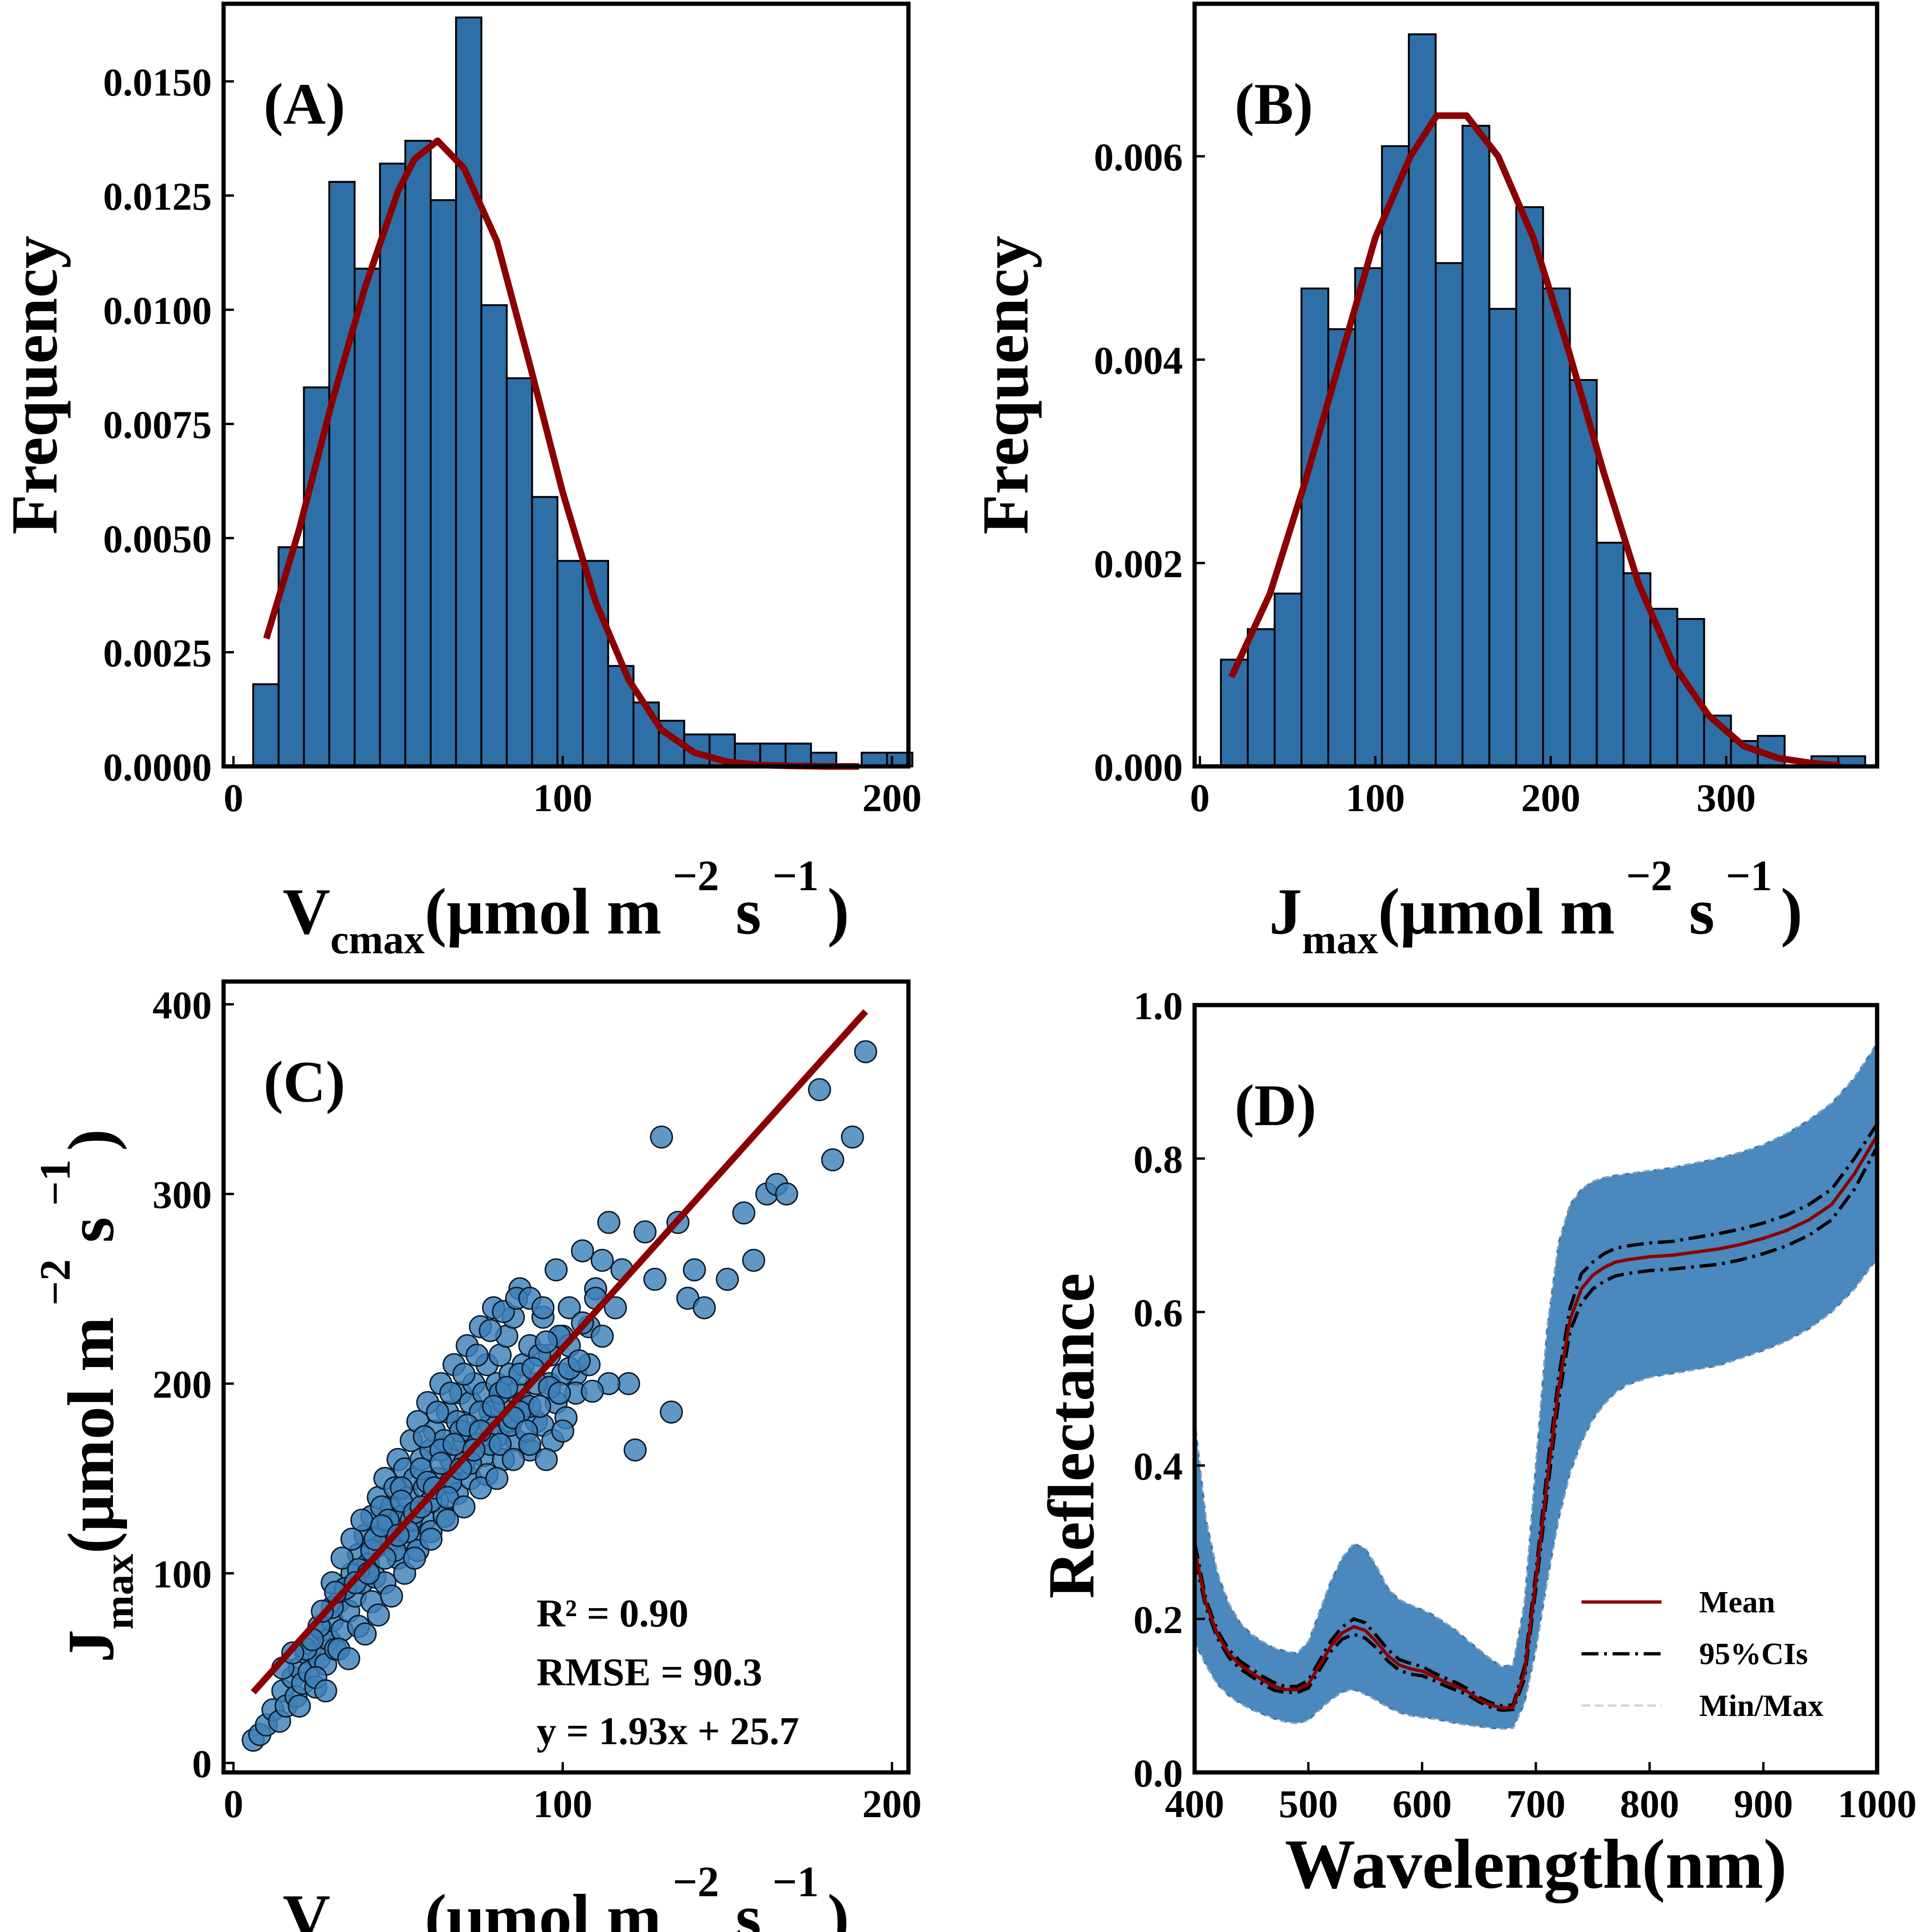 The width and height of the screenshot is (1927, 1932). What do you see at coordinates (1763, 1804) in the screenshot?
I see `x-tick-label: 900` at bounding box center [1763, 1804].